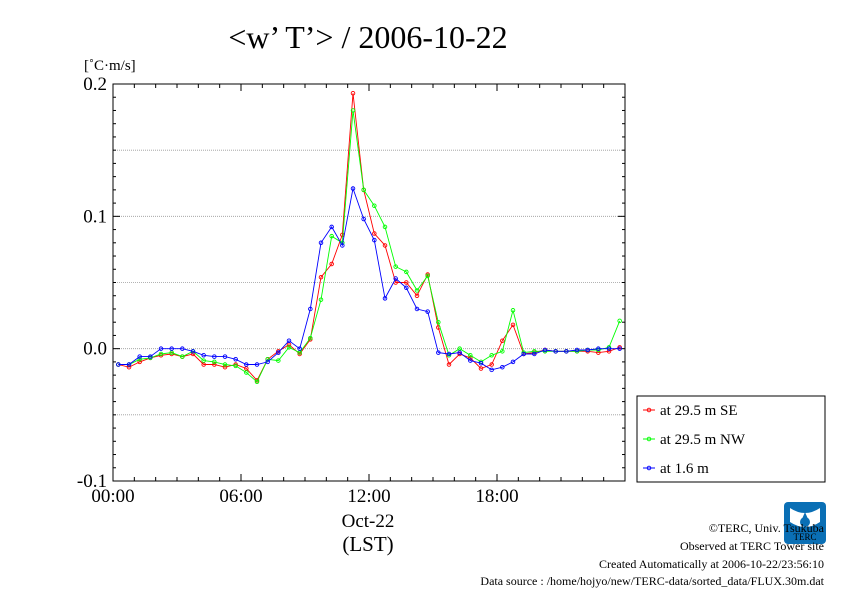 The width and height of the screenshot is (842, 595). What do you see at coordinates (751, 546) in the screenshot?
I see `footer-observed: Observed at TERC Tower site` at bounding box center [751, 546].